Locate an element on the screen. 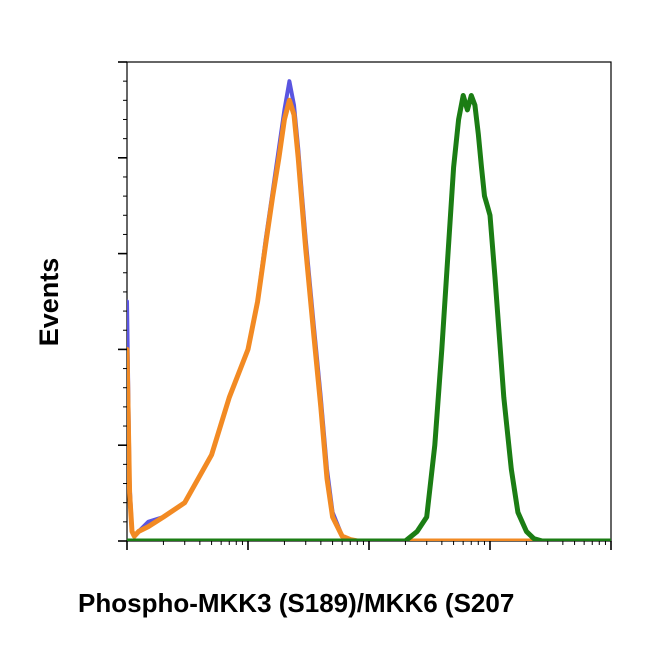  y-axis-ticks is located at coordinates (122, 301).